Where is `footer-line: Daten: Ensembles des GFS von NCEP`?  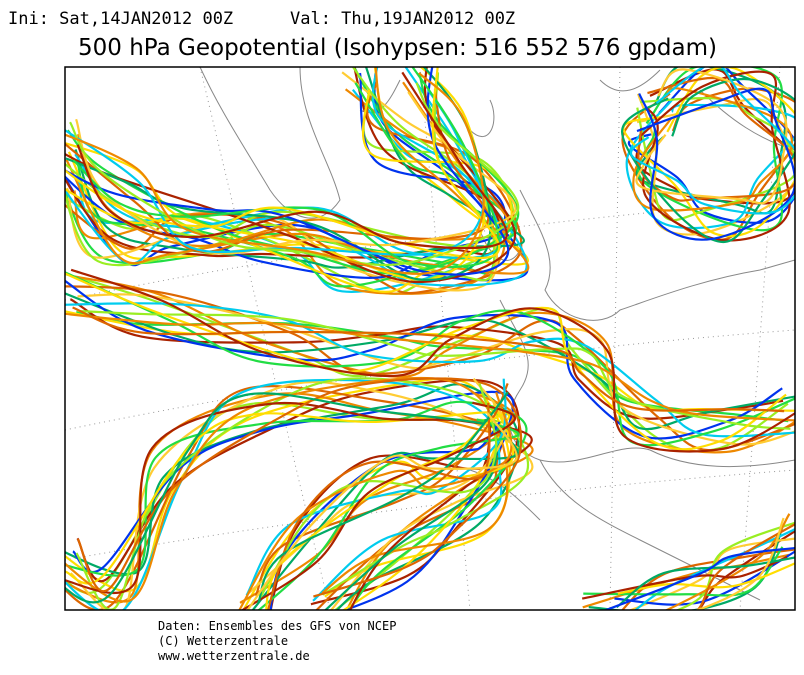 footer-line: Daten: Ensembles des GFS von NCEP is located at coordinates (277, 626).